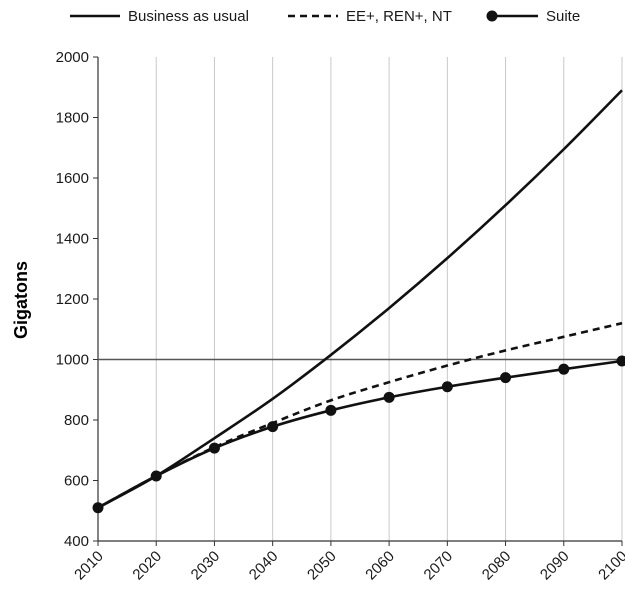 The image size is (625, 606). I want to click on x-tick-label: 2020, so click(147, 566).